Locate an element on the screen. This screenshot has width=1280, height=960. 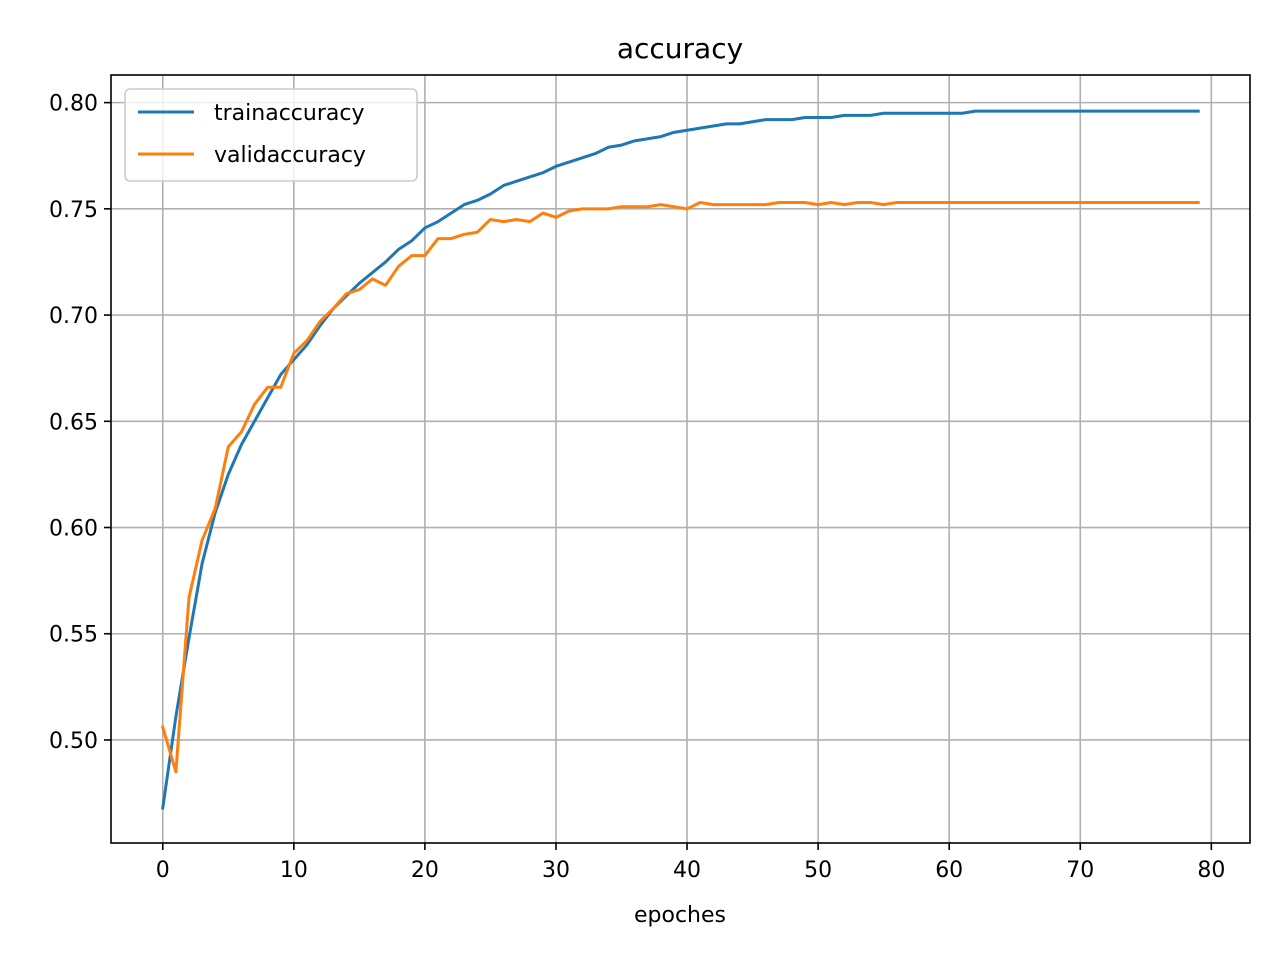
y-tick-label: 0.80 is located at coordinates (73, 104).